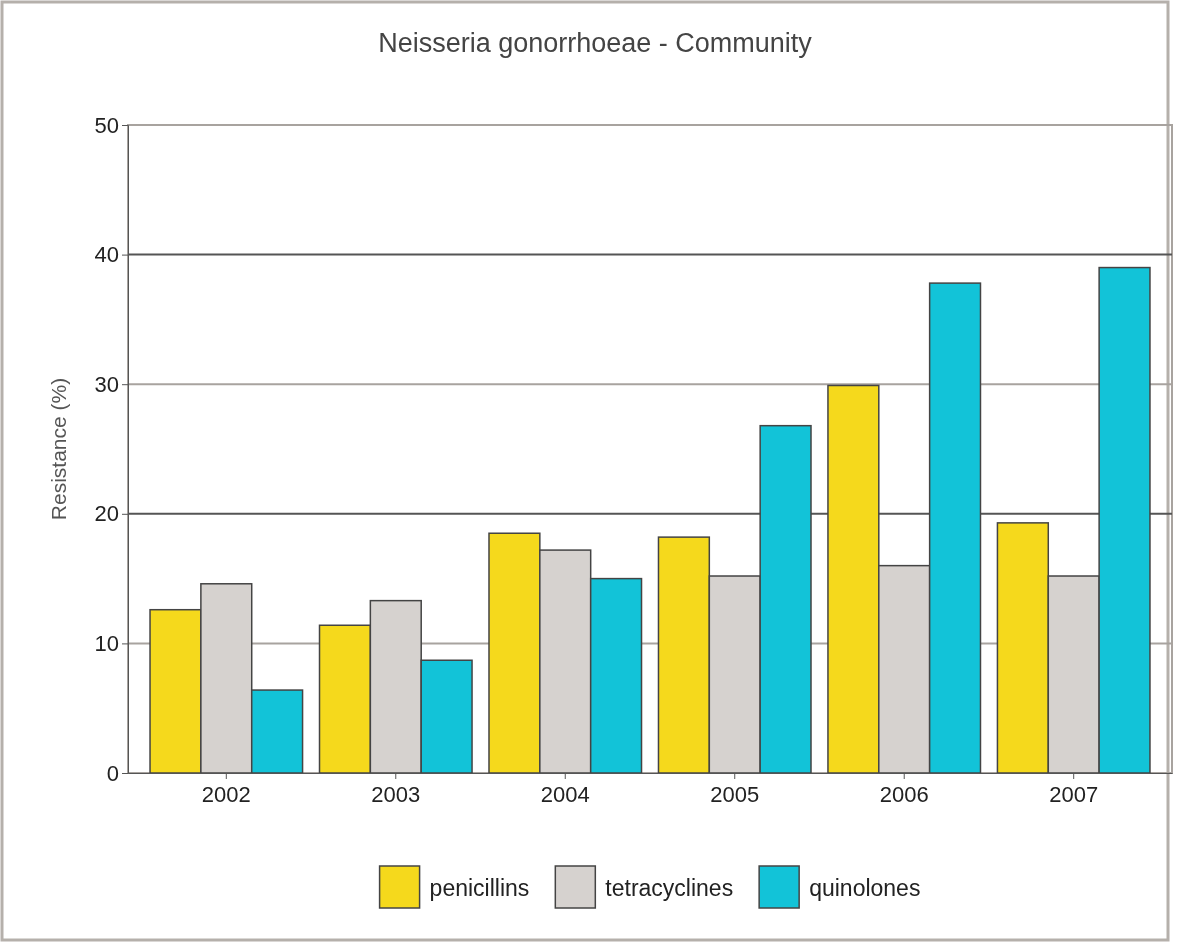 The image size is (1180, 952). I want to click on x-tick-label: 2005, so click(735, 794).